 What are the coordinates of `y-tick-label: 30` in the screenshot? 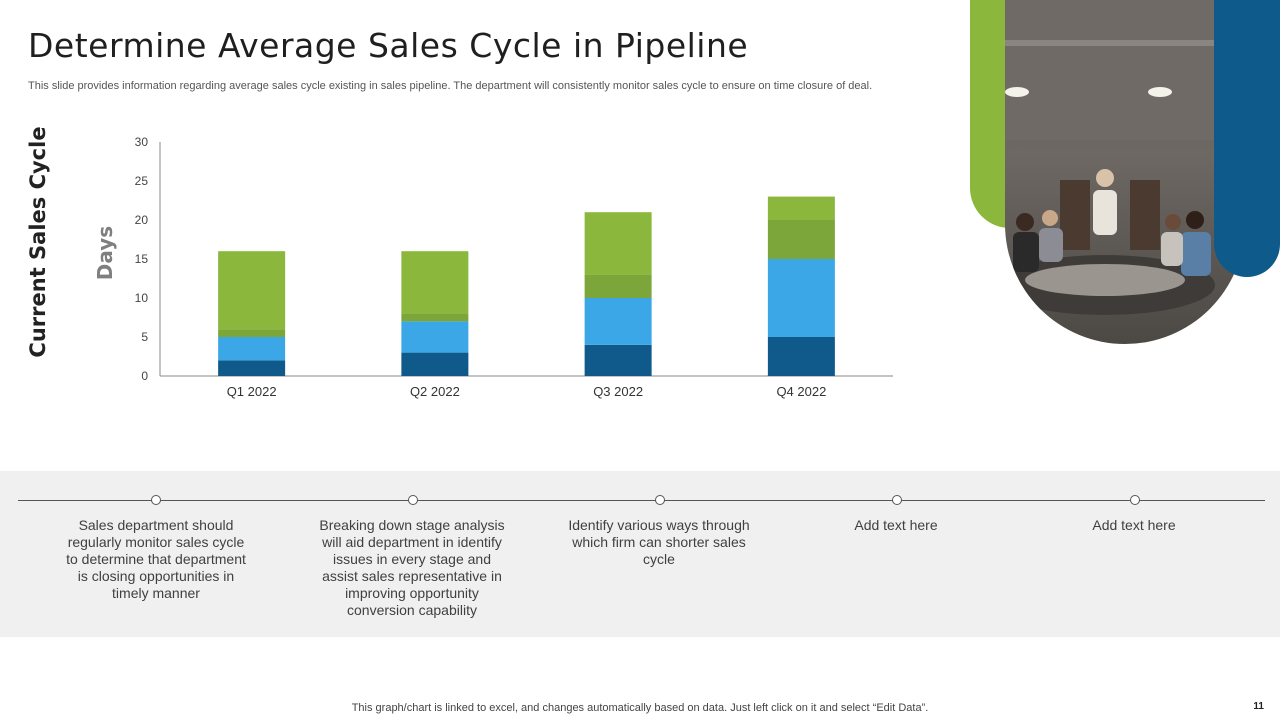 It's located at (142, 142).